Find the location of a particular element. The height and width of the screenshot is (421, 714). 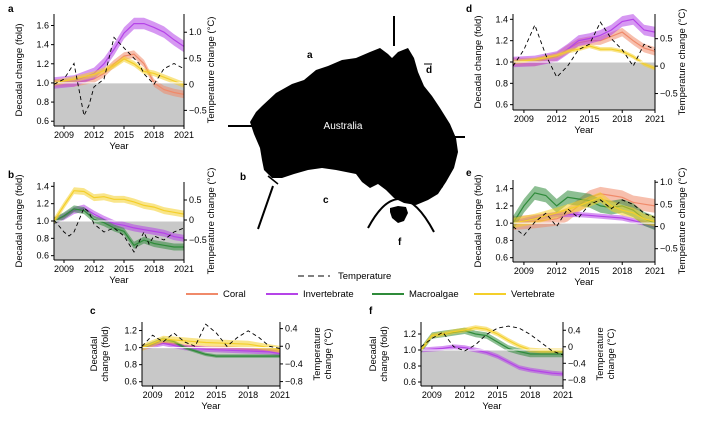

region-tick-nw is located at coordinates (273, 180).